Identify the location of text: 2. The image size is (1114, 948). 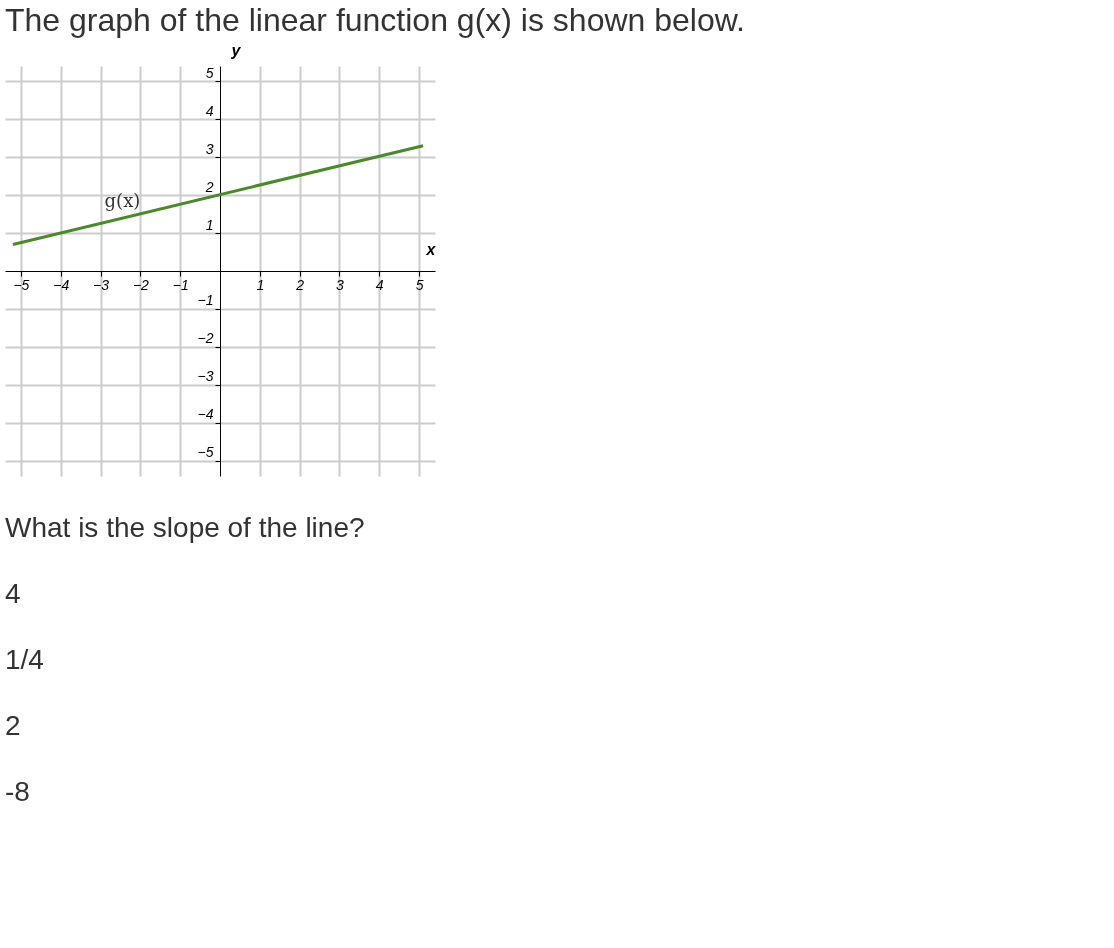
(13, 725).